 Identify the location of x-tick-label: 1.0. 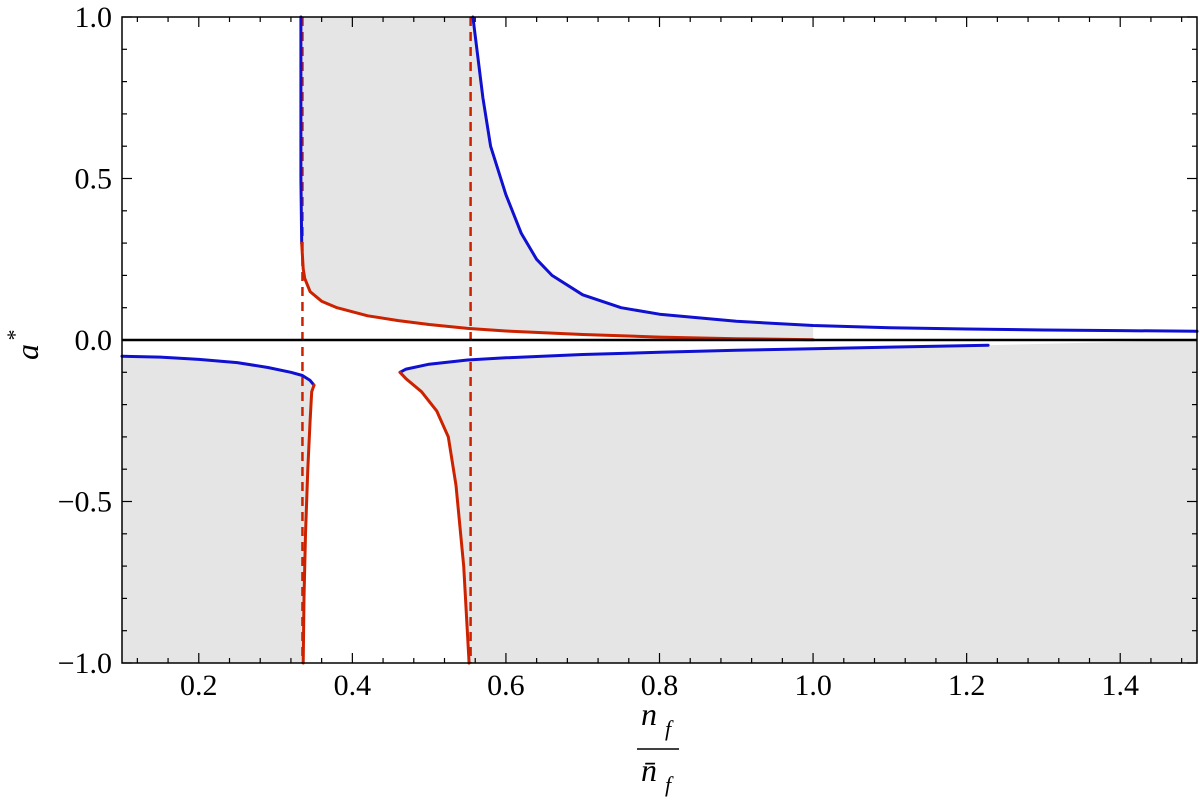
(813, 685).